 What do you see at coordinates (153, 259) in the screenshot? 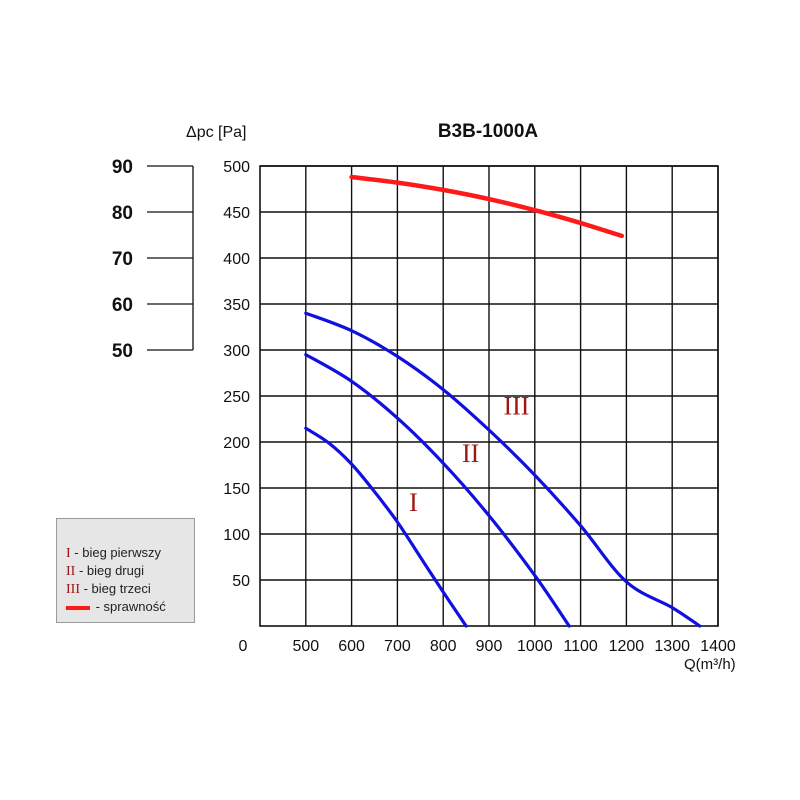
I see `efficiency-axis: 90 80 70 60 50` at bounding box center [153, 259].